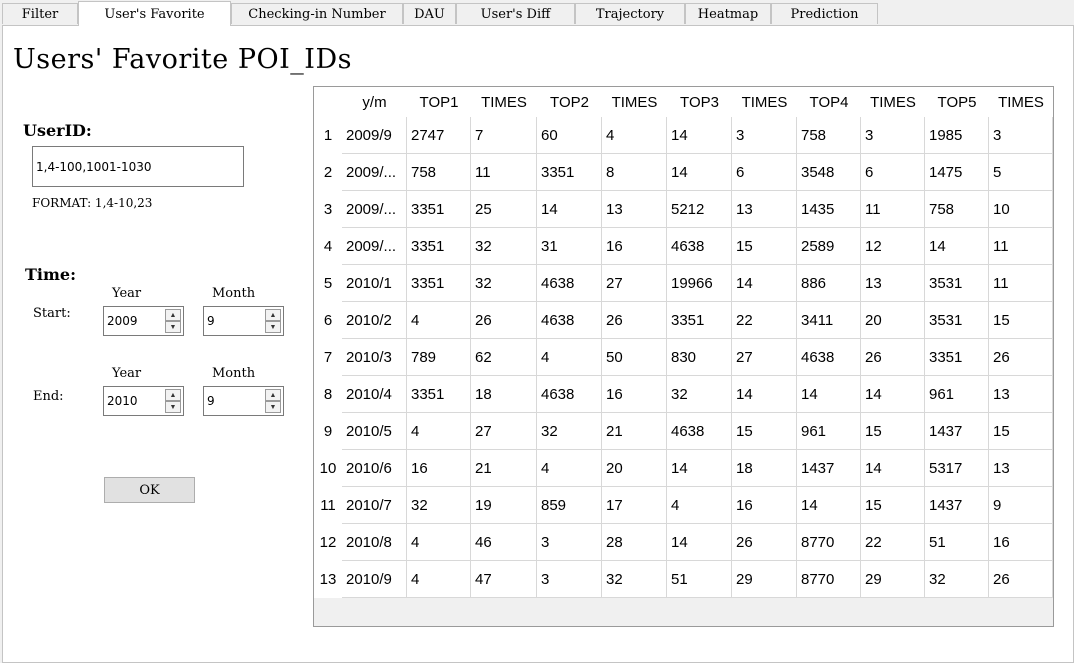  What do you see at coordinates (149, 490) in the screenshot?
I see `ok-button: OK` at bounding box center [149, 490].